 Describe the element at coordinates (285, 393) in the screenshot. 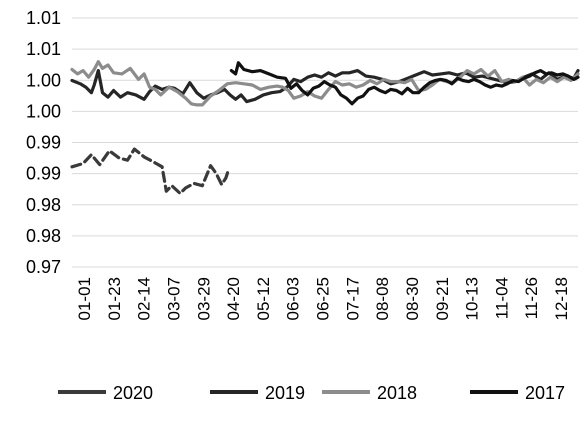

I see `legend-label-2019: 2019` at that location.